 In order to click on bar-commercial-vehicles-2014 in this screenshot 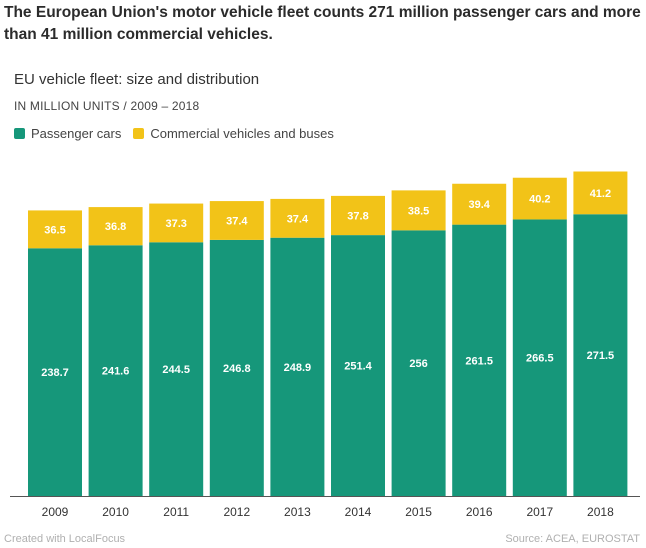, I will do `click(358, 215)`.